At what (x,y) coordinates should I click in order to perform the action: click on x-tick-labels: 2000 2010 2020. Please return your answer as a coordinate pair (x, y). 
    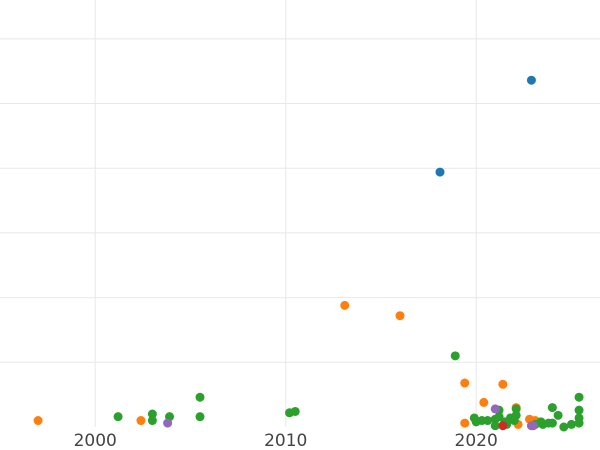
    Looking at the image, I should click on (286, 440).